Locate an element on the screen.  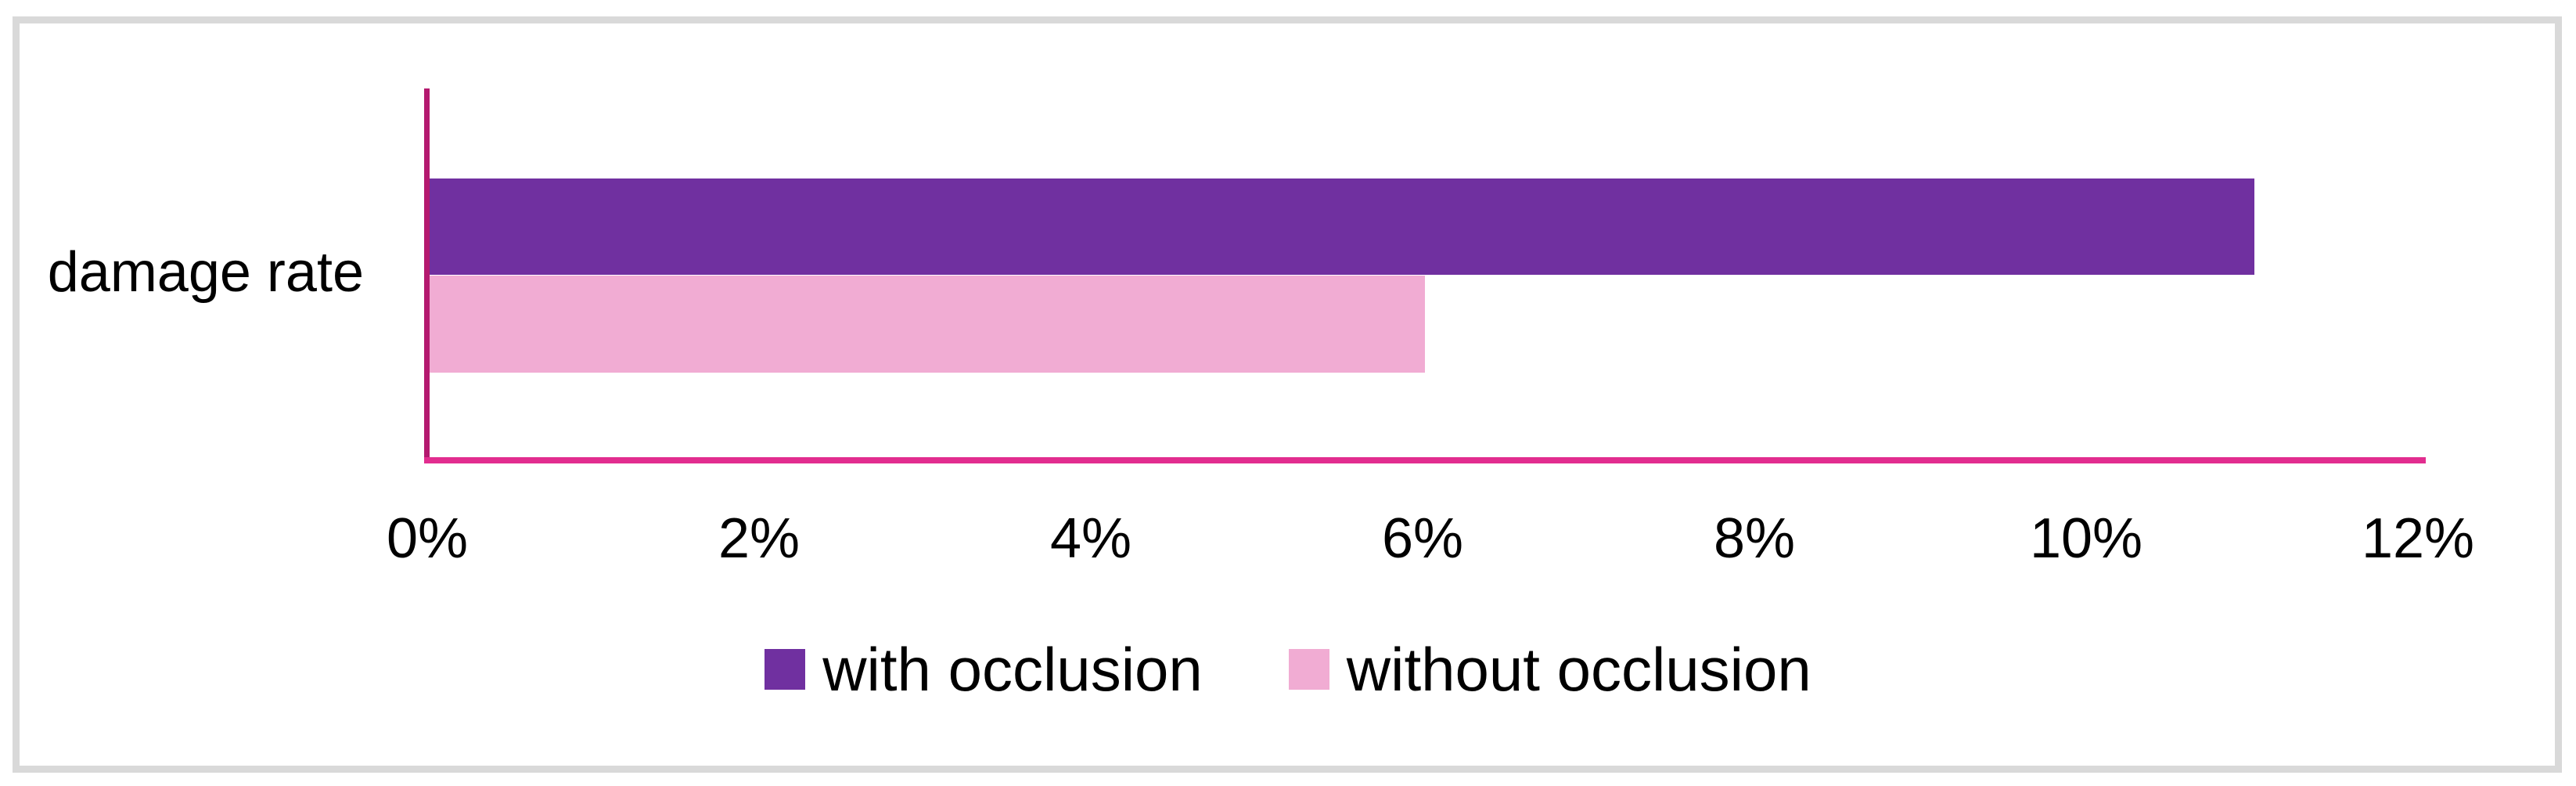
bar-with-occlusion is located at coordinates (1342, 226).